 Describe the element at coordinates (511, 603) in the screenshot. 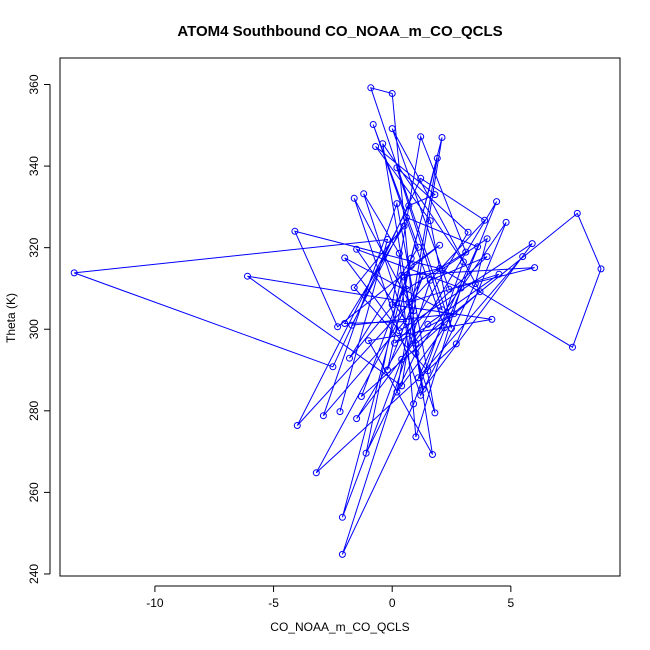

I see `x-tick-label: 5` at that location.